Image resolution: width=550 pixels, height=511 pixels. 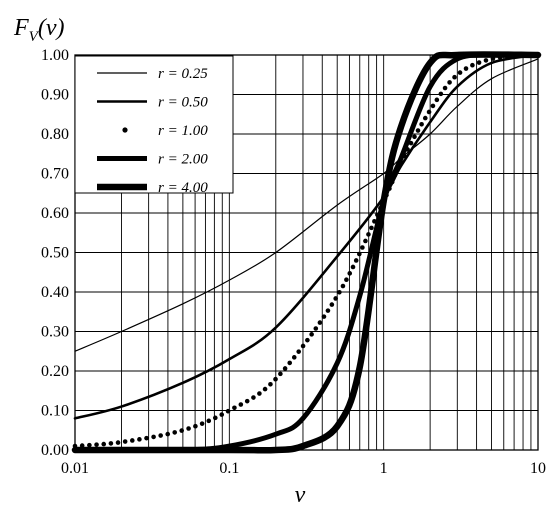 I want to click on y-tick-label: 0.10, so click(x=55, y=411).